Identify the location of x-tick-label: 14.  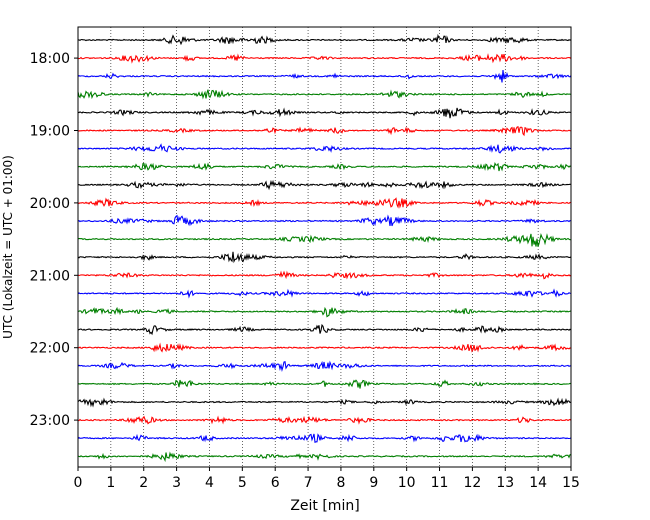
(538, 483).